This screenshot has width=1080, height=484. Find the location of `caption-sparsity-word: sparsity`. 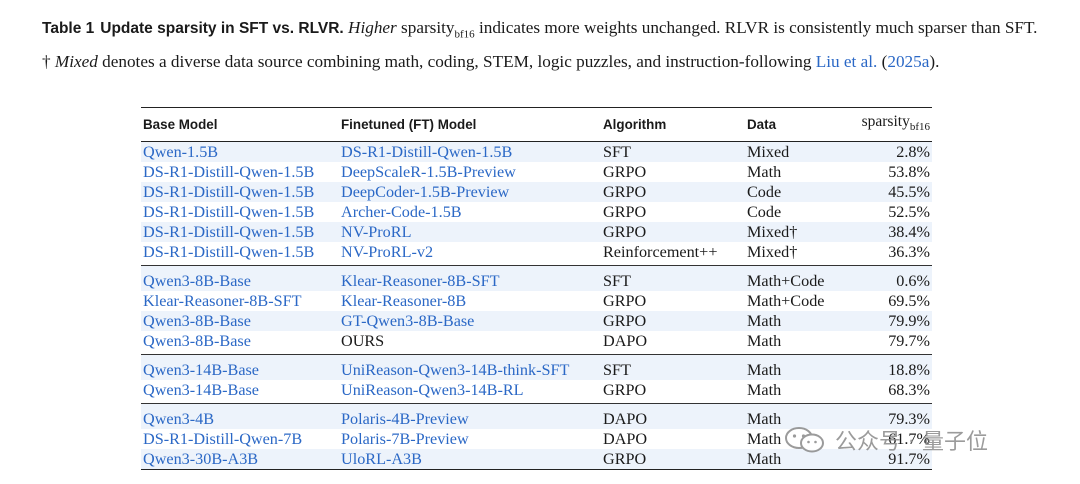

caption-sparsity-word: sparsity is located at coordinates (425, 27).